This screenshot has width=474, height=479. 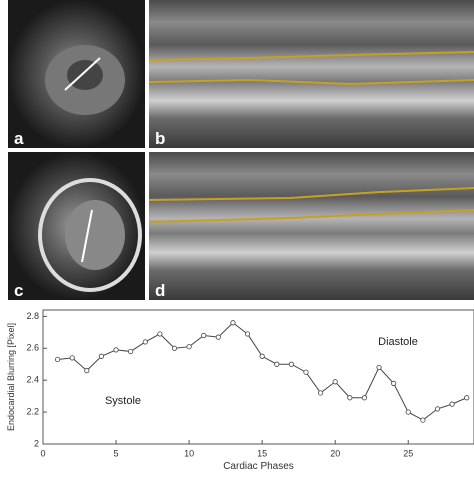 I want to click on x-tick-label: 0, so click(x=42, y=453).